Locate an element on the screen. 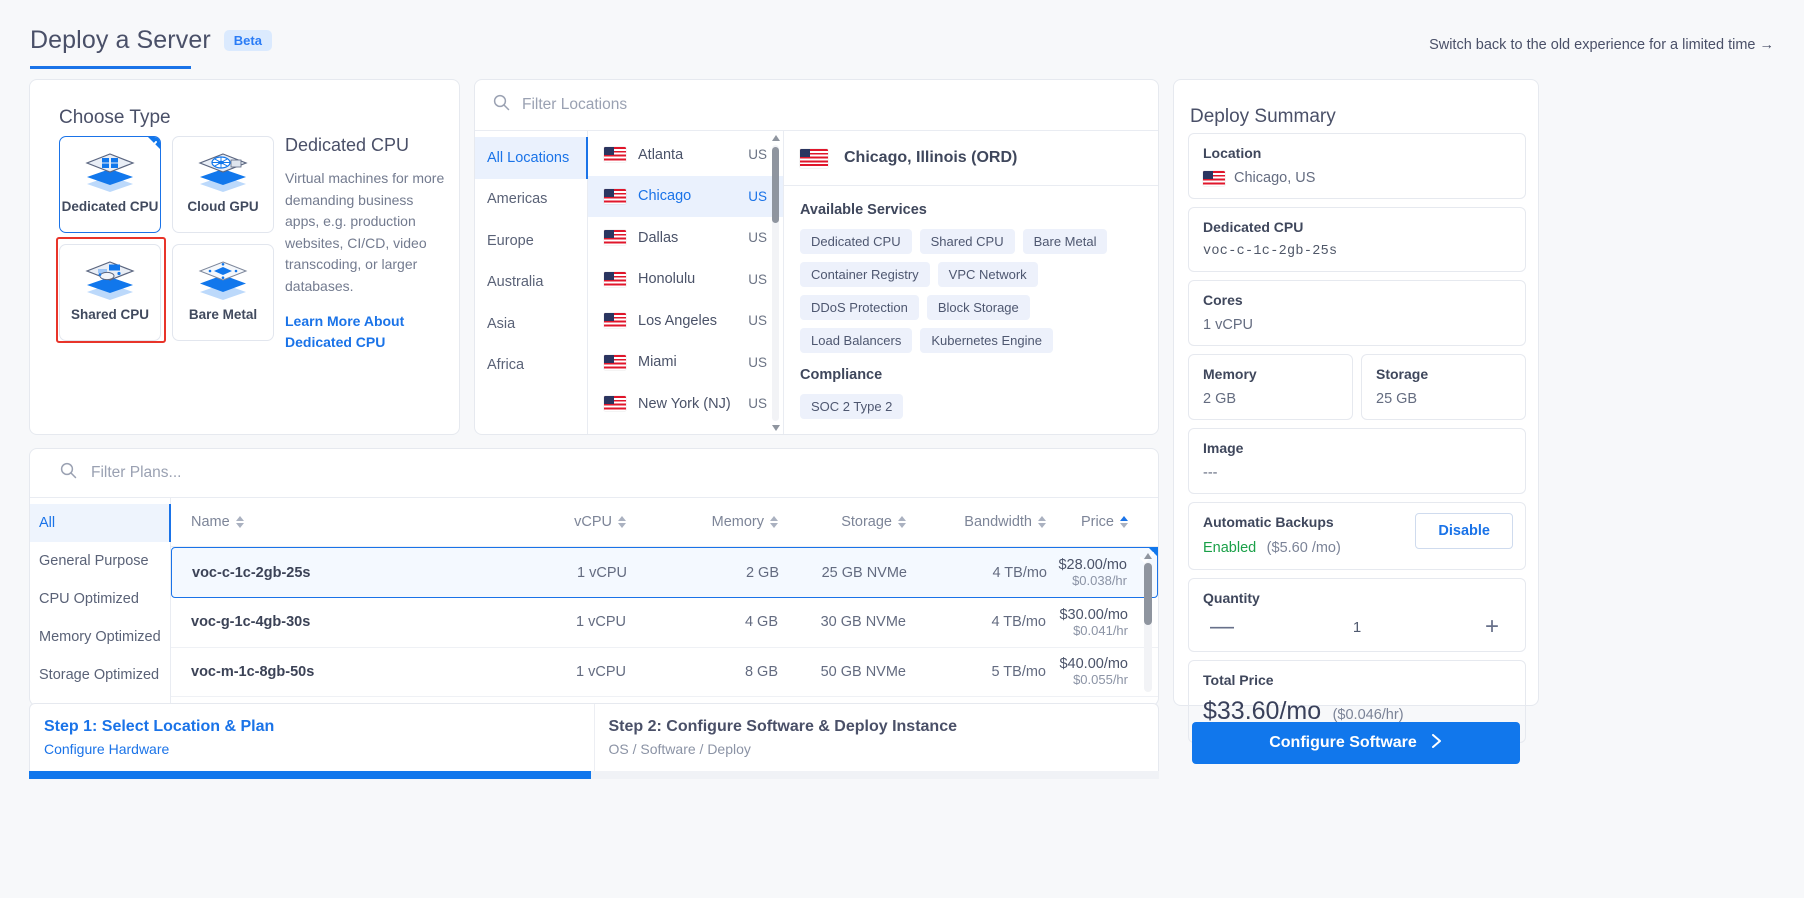  title-group: Deploy a Server Beta is located at coordinates (151, 40).